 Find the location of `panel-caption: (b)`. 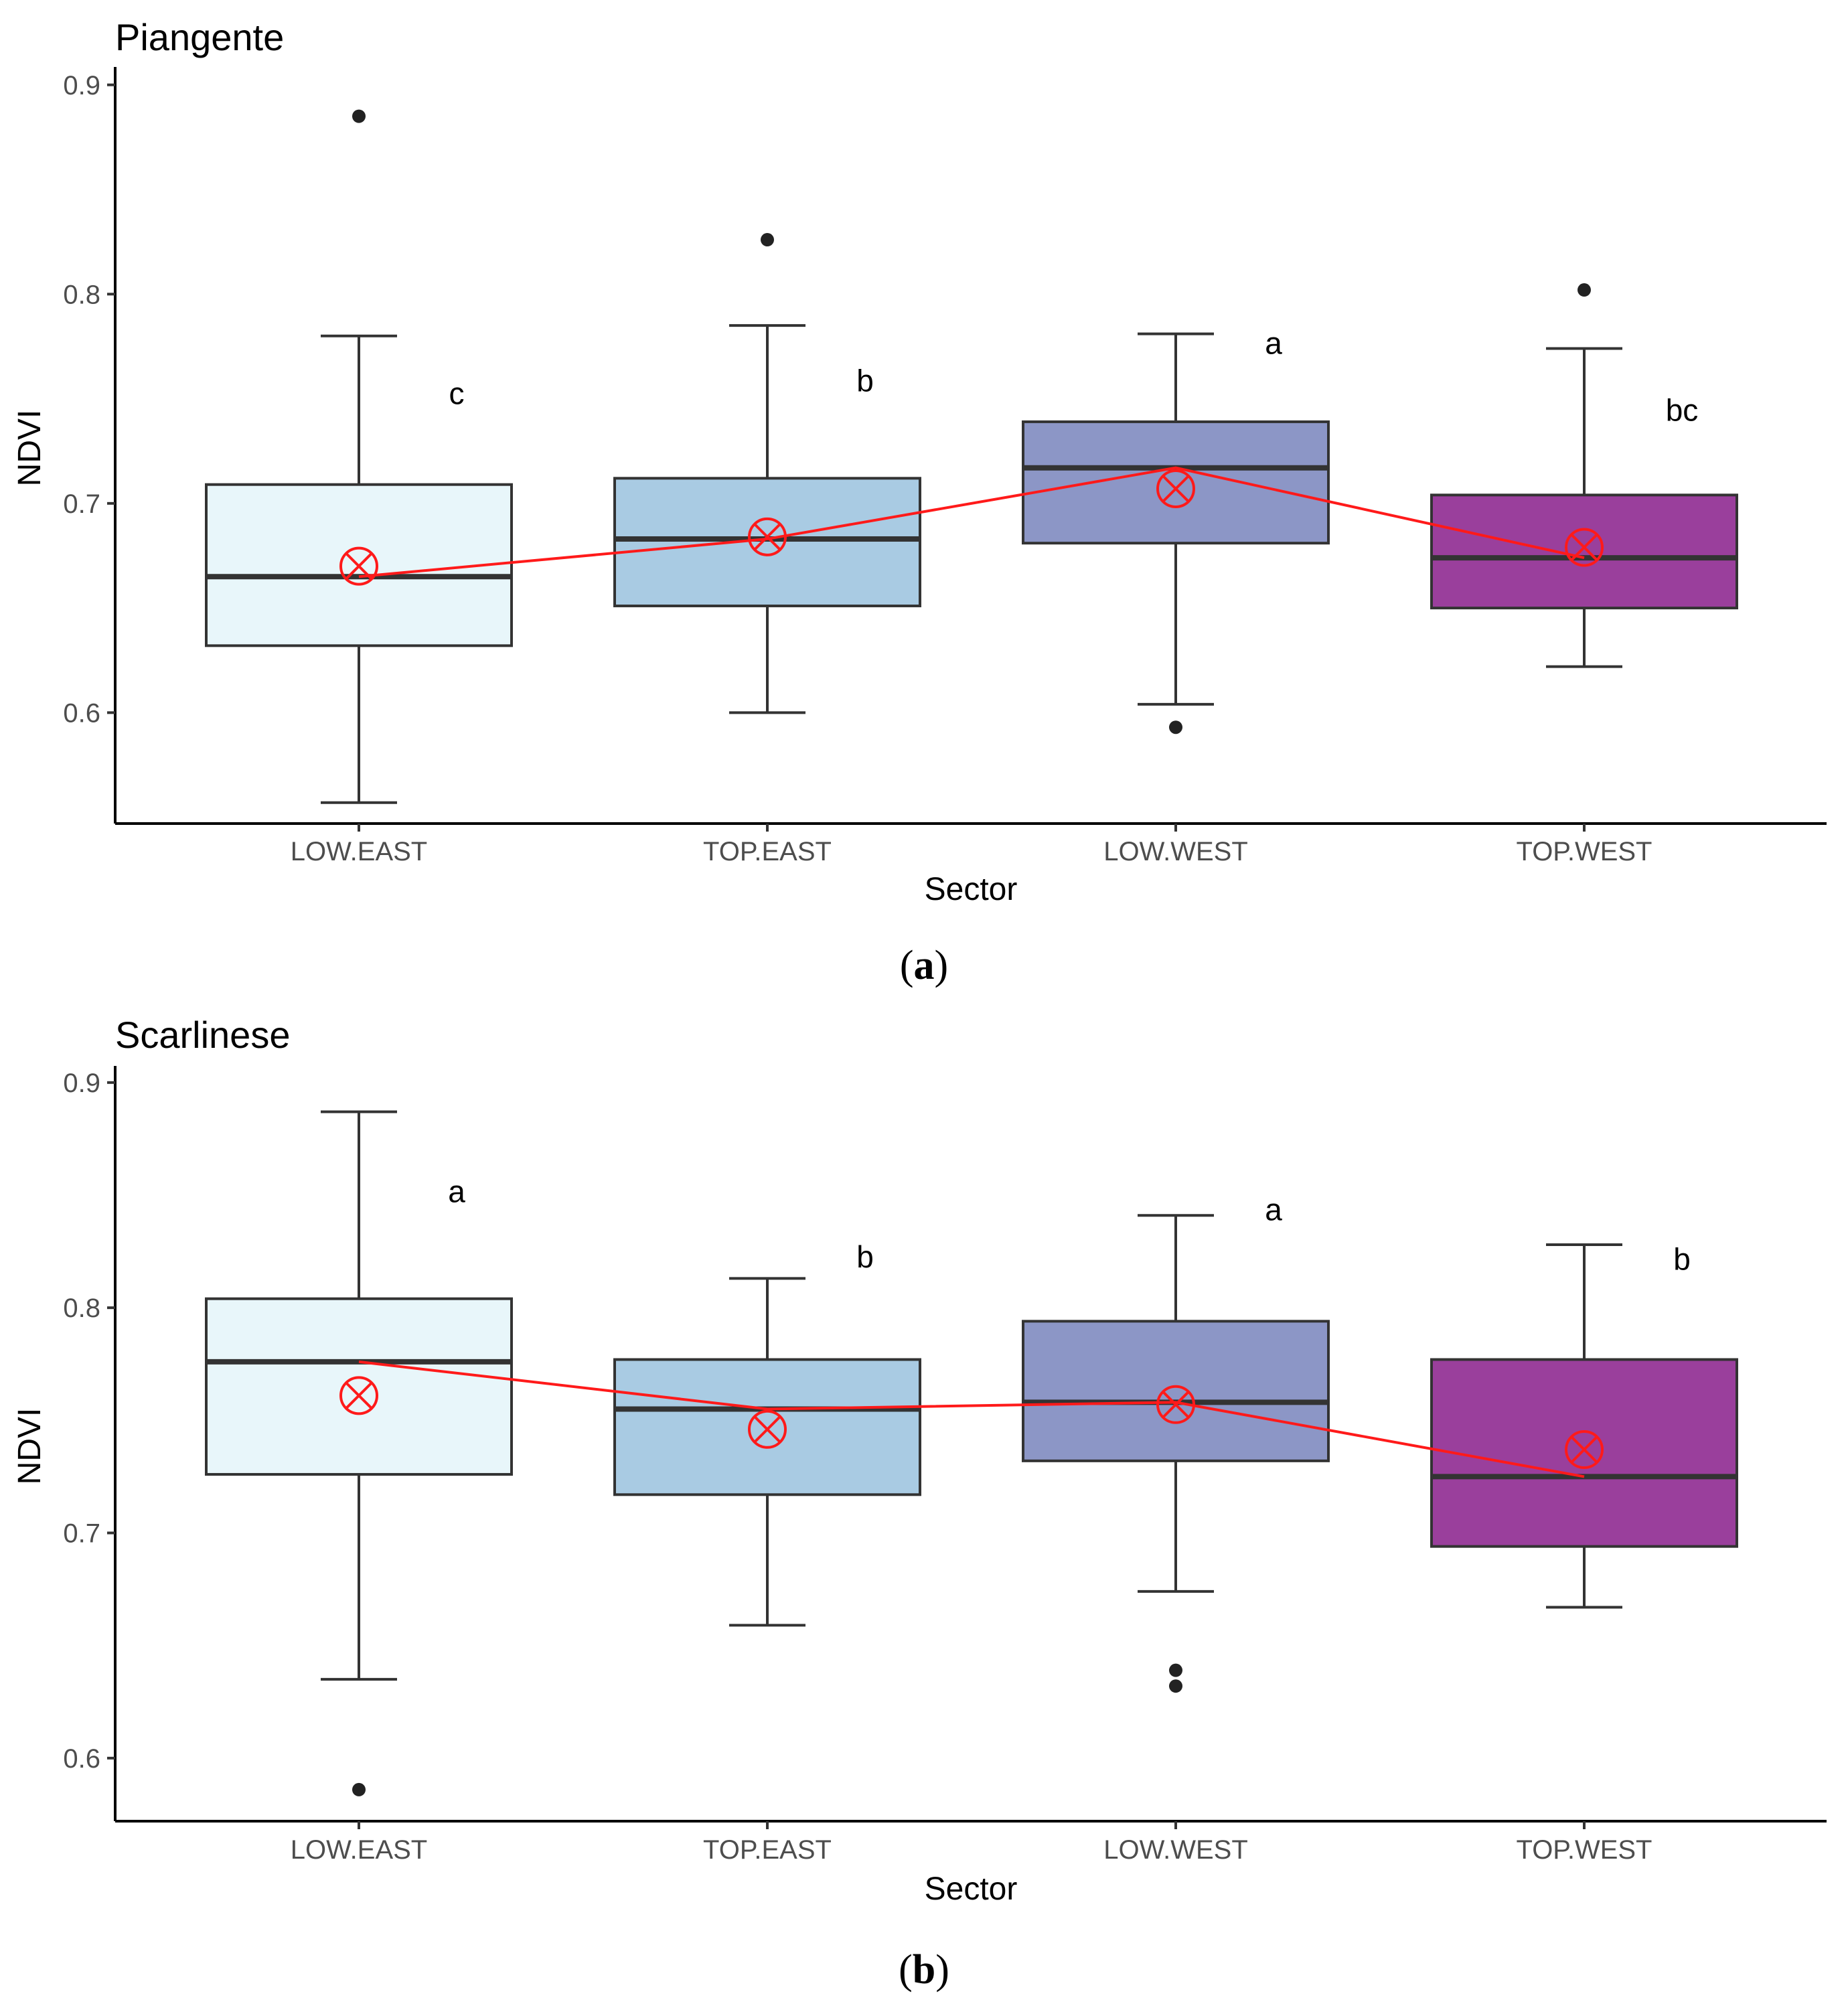

panel-caption: (b) is located at coordinates (924, 1970).